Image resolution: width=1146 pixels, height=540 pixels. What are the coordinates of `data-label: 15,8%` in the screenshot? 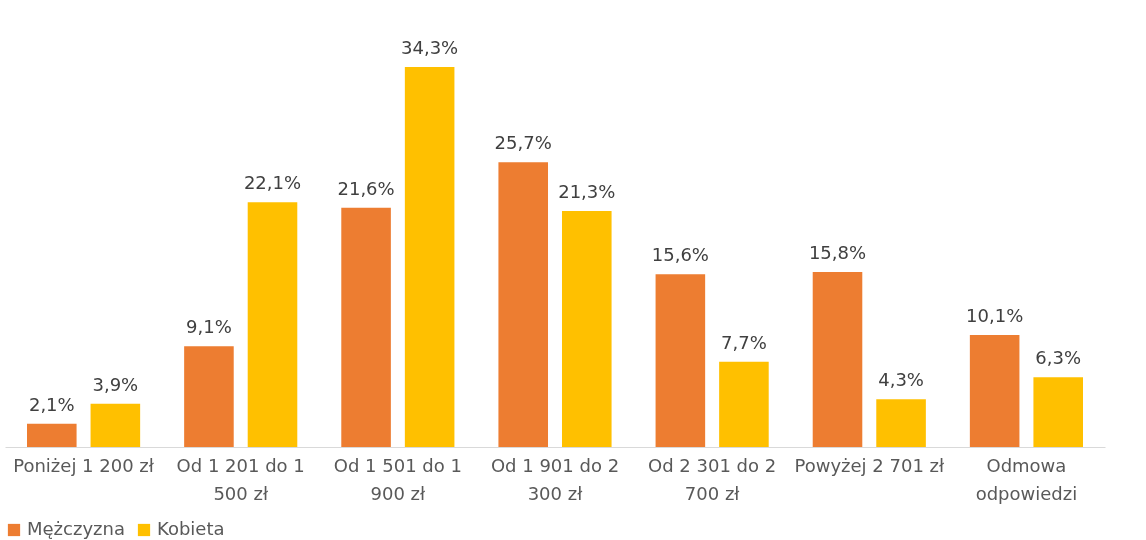 It's located at (837, 252).